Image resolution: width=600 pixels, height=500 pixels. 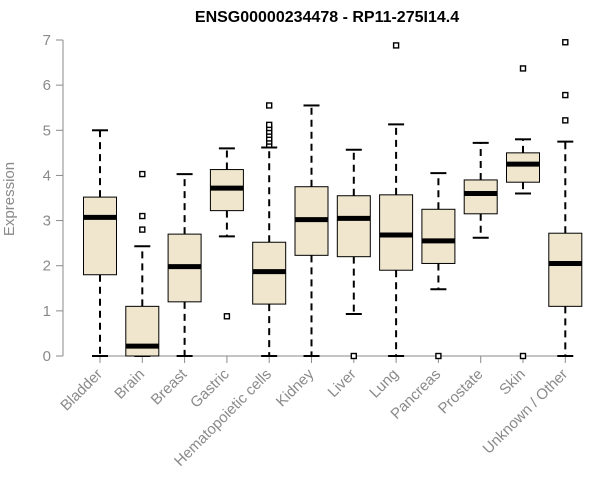 What do you see at coordinates (47, 85) in the screenshot?
I see `y-tick-label: 6` at bounding box center [47, 85].